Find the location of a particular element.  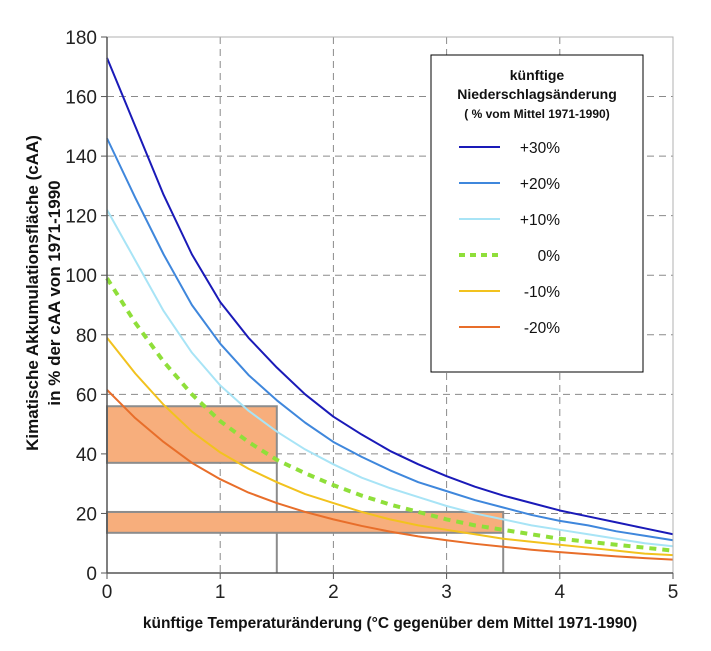

y-tick-label-5: 100 is located at coordinates (81, 276).